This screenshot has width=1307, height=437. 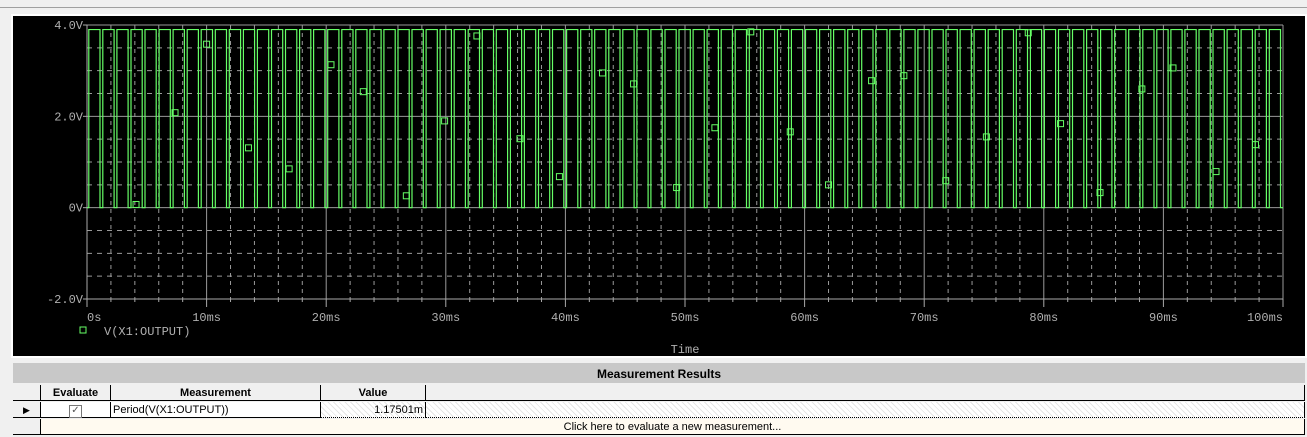 I want to click on y-tick-label: 2.0V, so click(x=69, y=117).